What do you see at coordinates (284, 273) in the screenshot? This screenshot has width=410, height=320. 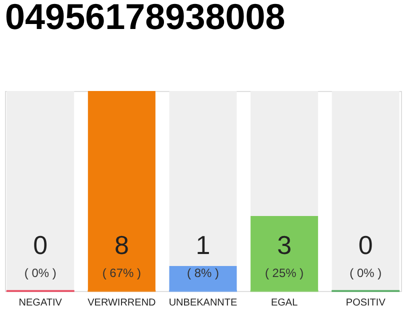 I see `annotation: ( 25% )` at bounding box center [284, 273].